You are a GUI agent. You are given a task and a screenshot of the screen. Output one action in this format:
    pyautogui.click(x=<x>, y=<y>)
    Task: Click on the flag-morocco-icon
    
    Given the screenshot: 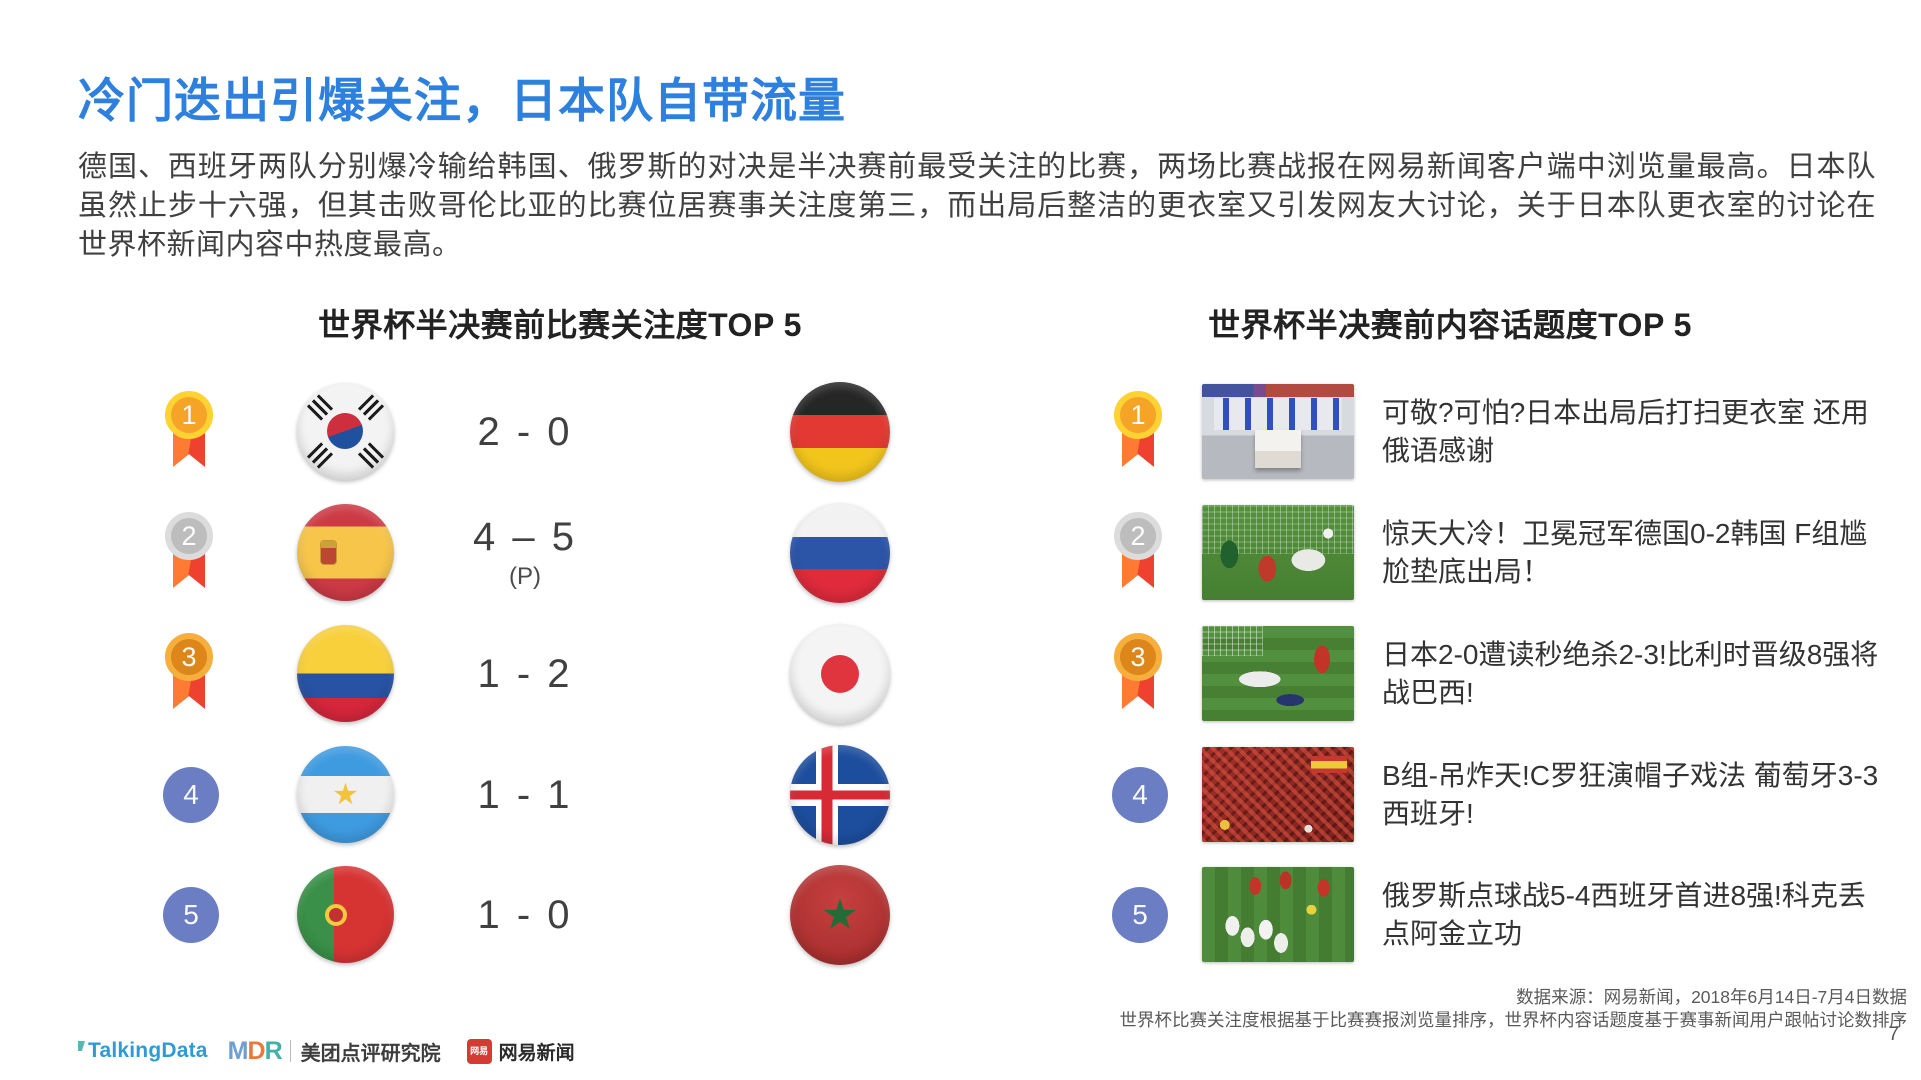 What is the action you would take?
    pyautogui.click(x=840, y=915)
    